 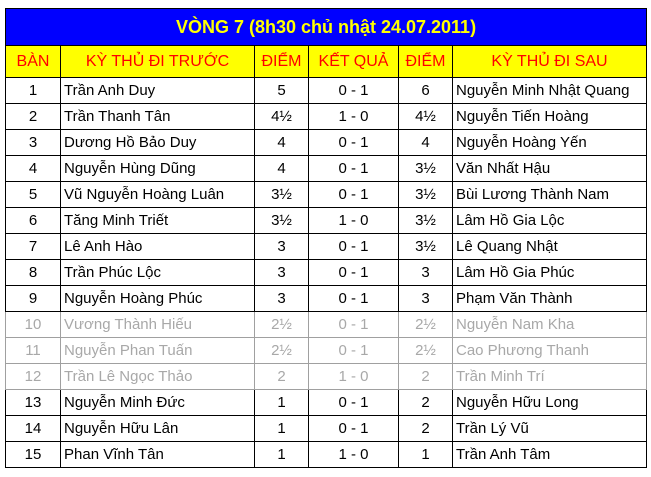 I want to click on white-player: Trần Thanh Tân, so click(x=157, y=116).